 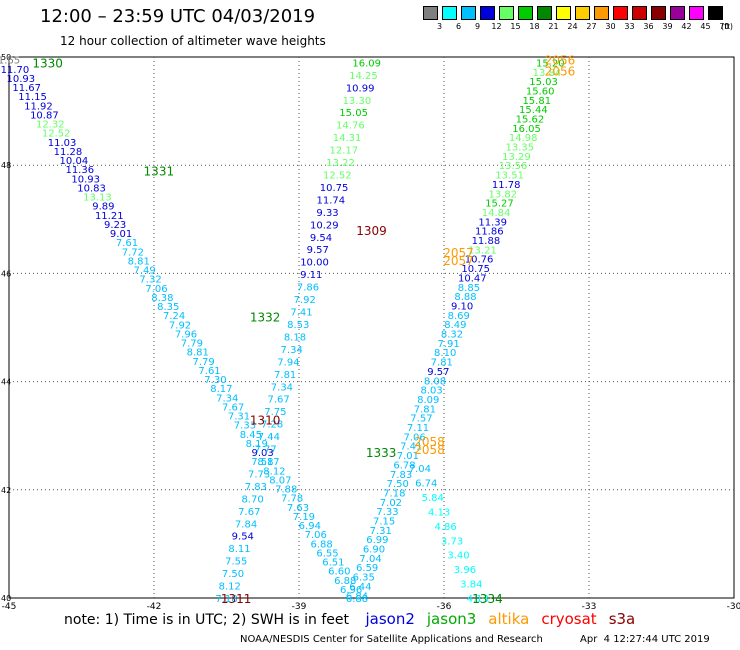 What do you see at coordinates (536, 101) in the screenshot?
I see `wave-height-value: 15.81` at bounding box center [536, 101].